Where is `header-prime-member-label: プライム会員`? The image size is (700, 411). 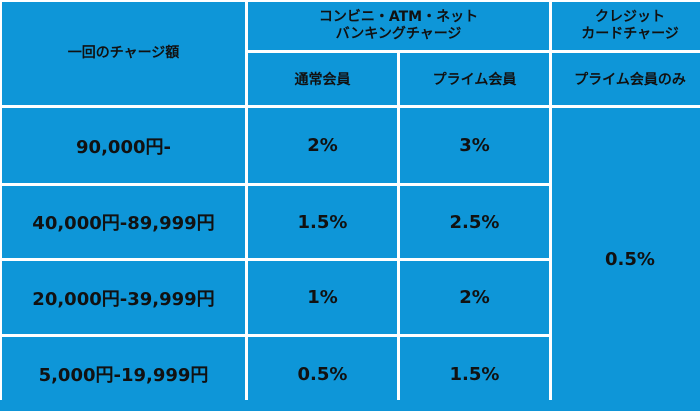
header-prime-member-label: プライム会員 is located at coordinates (474, 80).